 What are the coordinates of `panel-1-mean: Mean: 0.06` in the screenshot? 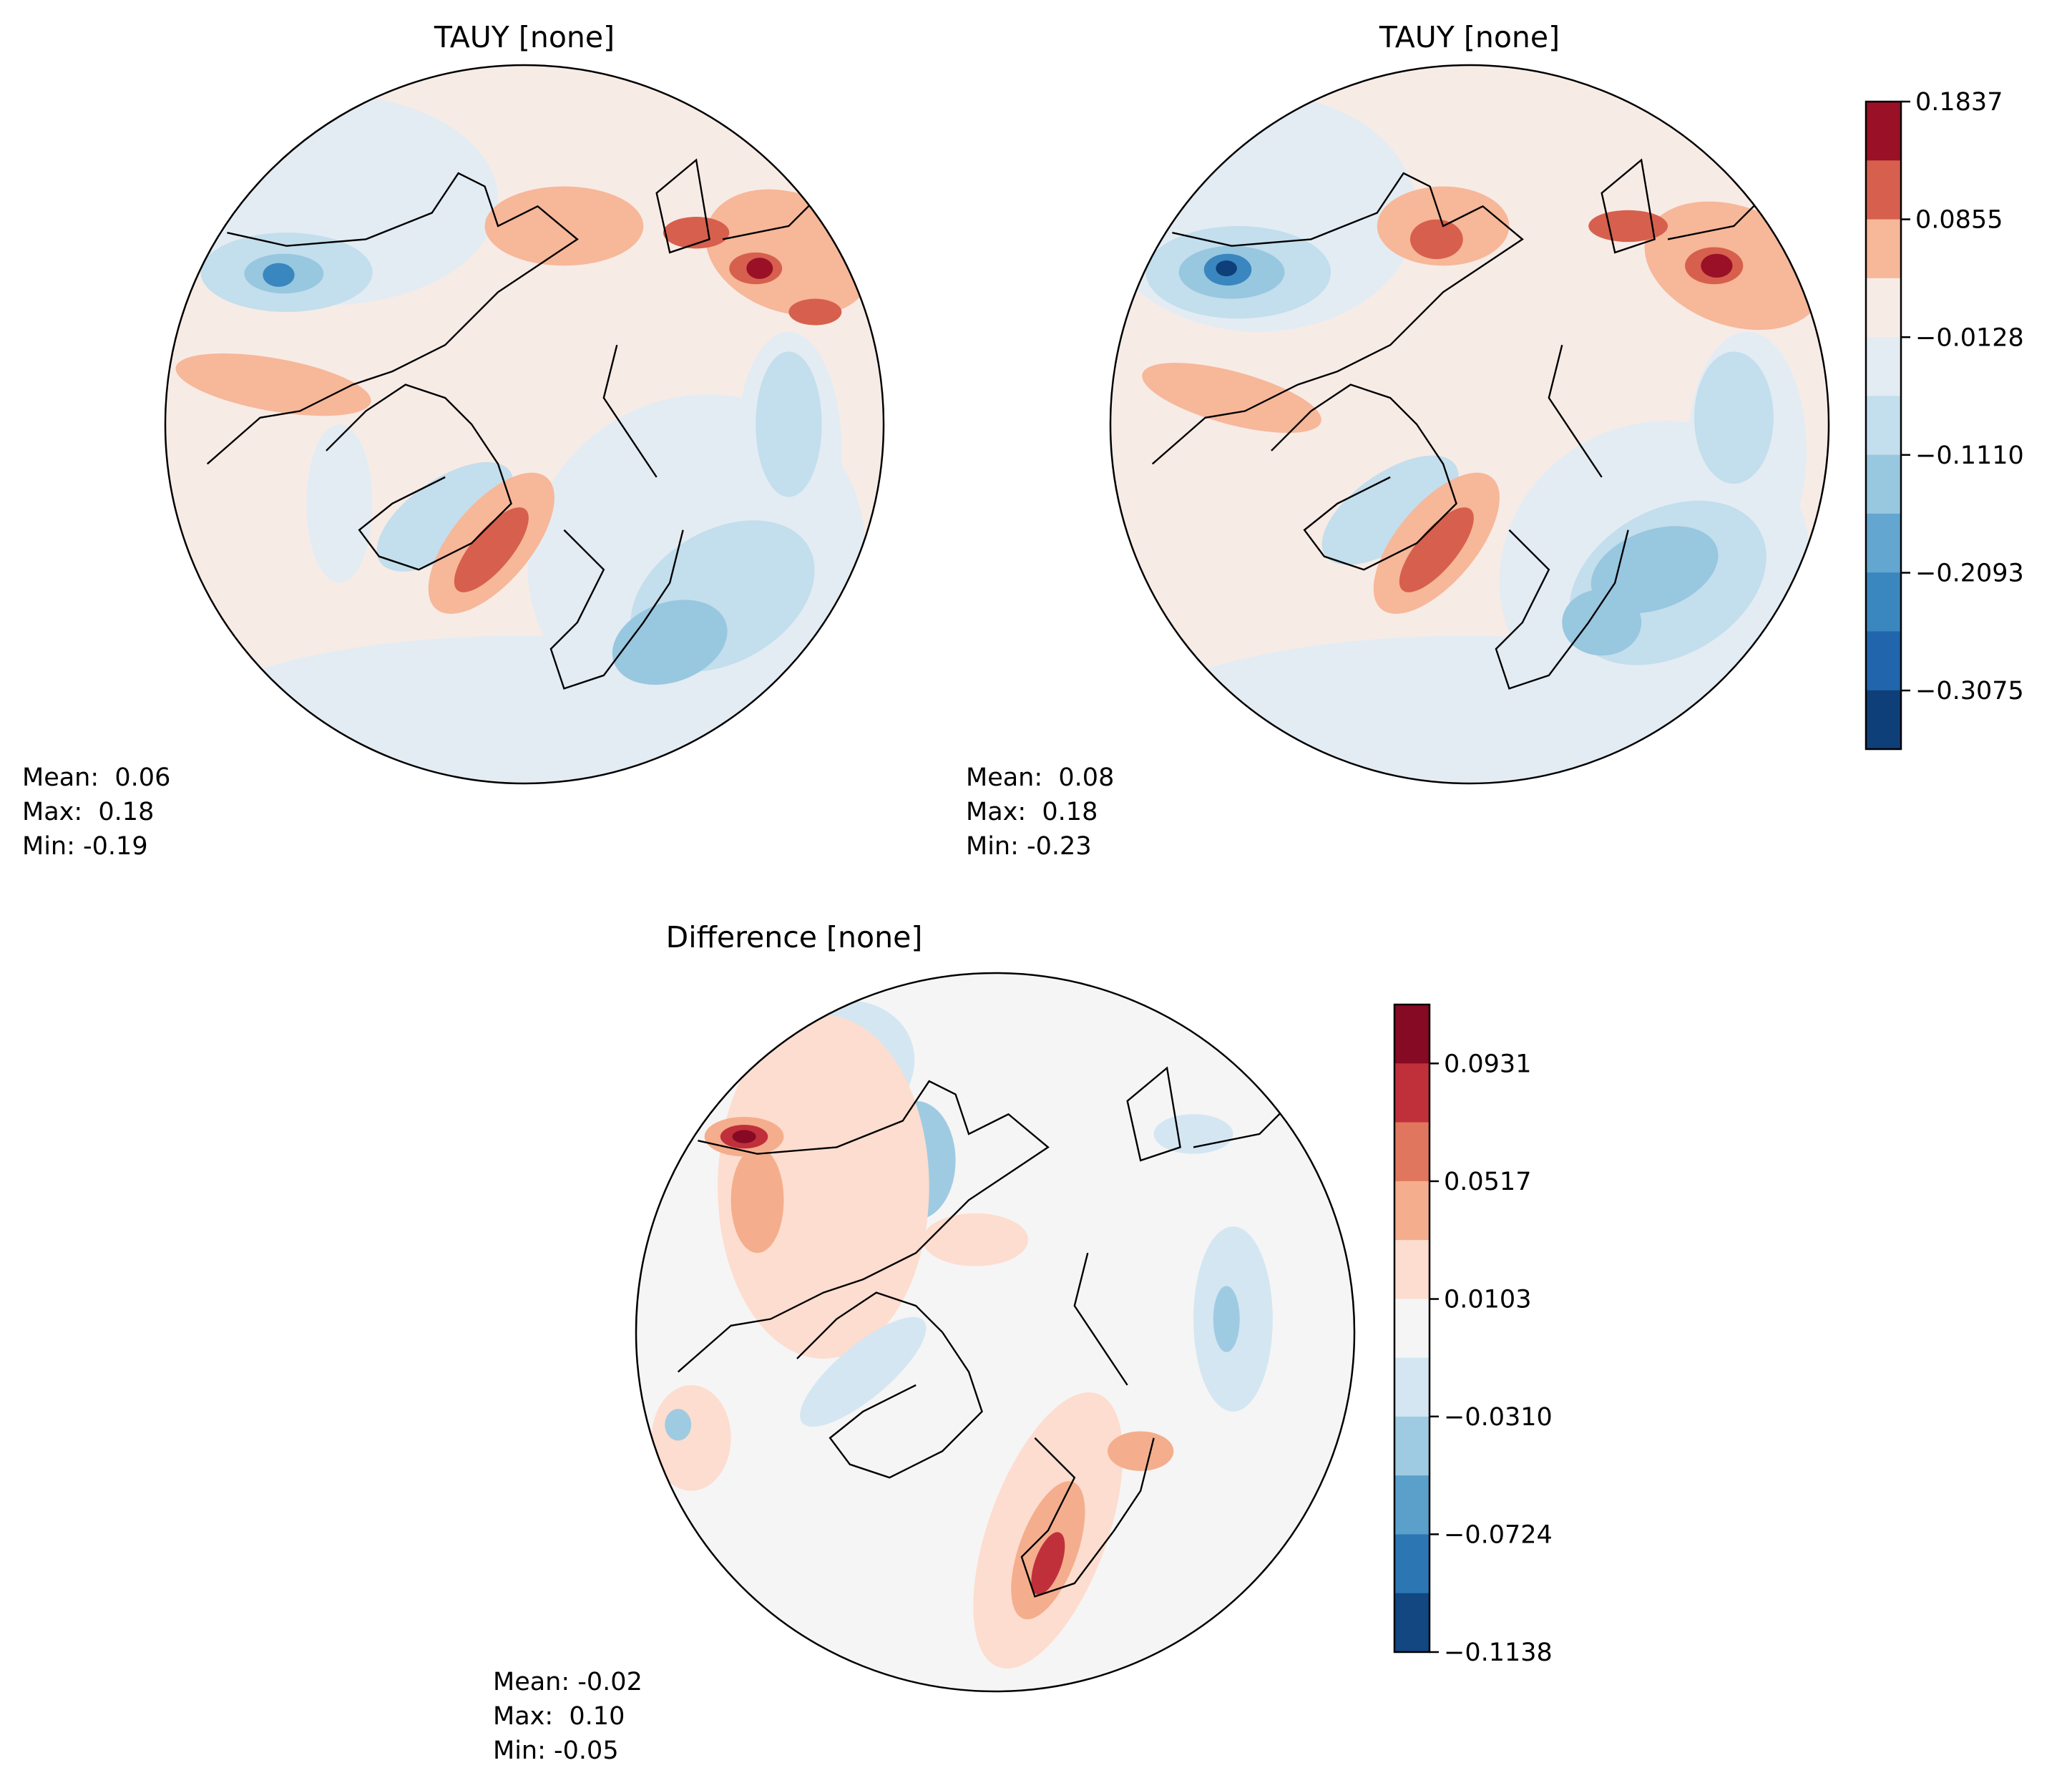 It's located at (96, 778).